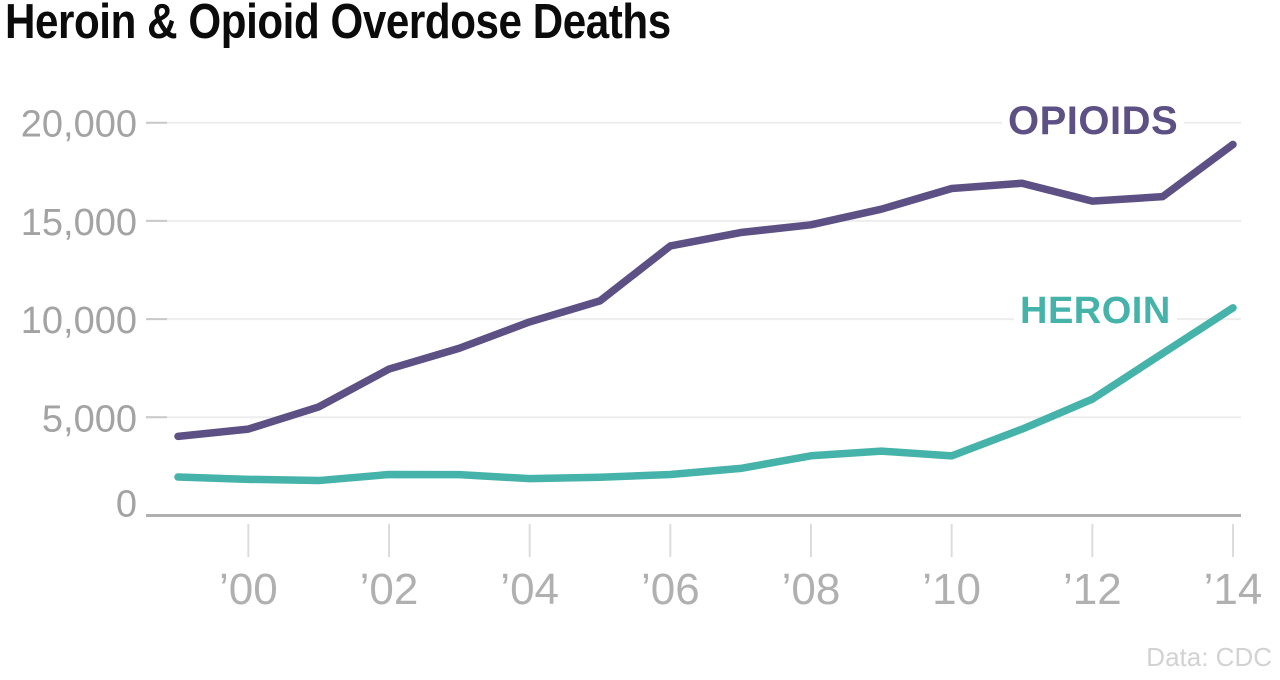 The height and width of the screenshot is (680, 1280). What do you see at coordinates (1233, 589) in the screenshot?
I see `x-tick-label: ’14` at bounding box center [1233, 589].